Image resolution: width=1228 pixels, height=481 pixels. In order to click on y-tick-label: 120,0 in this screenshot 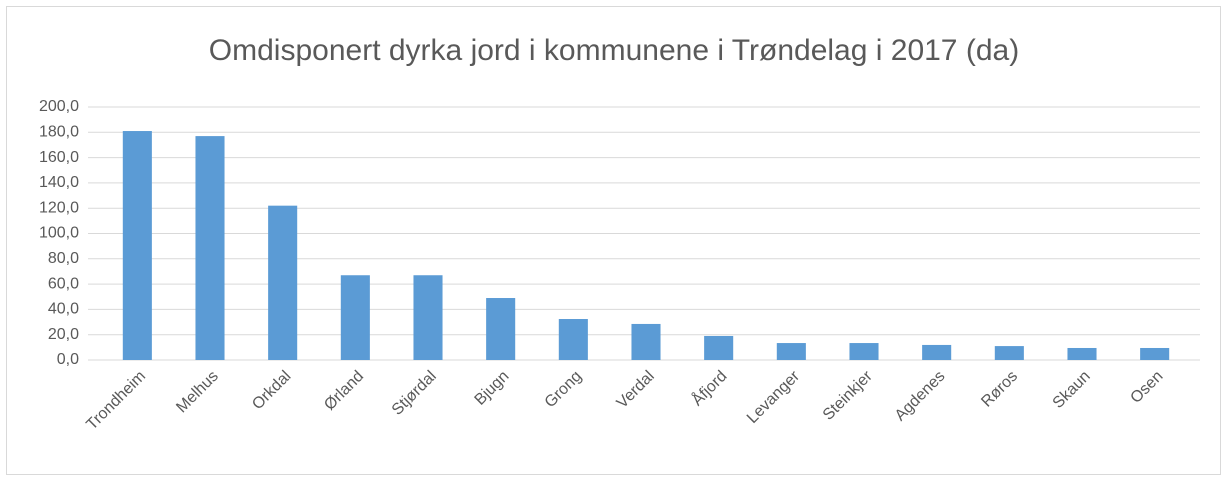, I will do `click(59, 207)`.